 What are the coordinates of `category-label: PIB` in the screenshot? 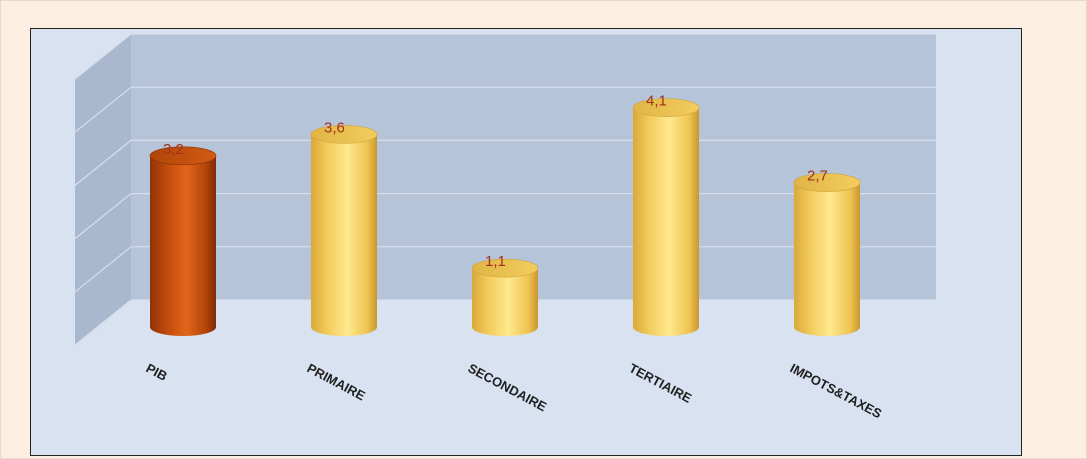 It's located at (157, 371).